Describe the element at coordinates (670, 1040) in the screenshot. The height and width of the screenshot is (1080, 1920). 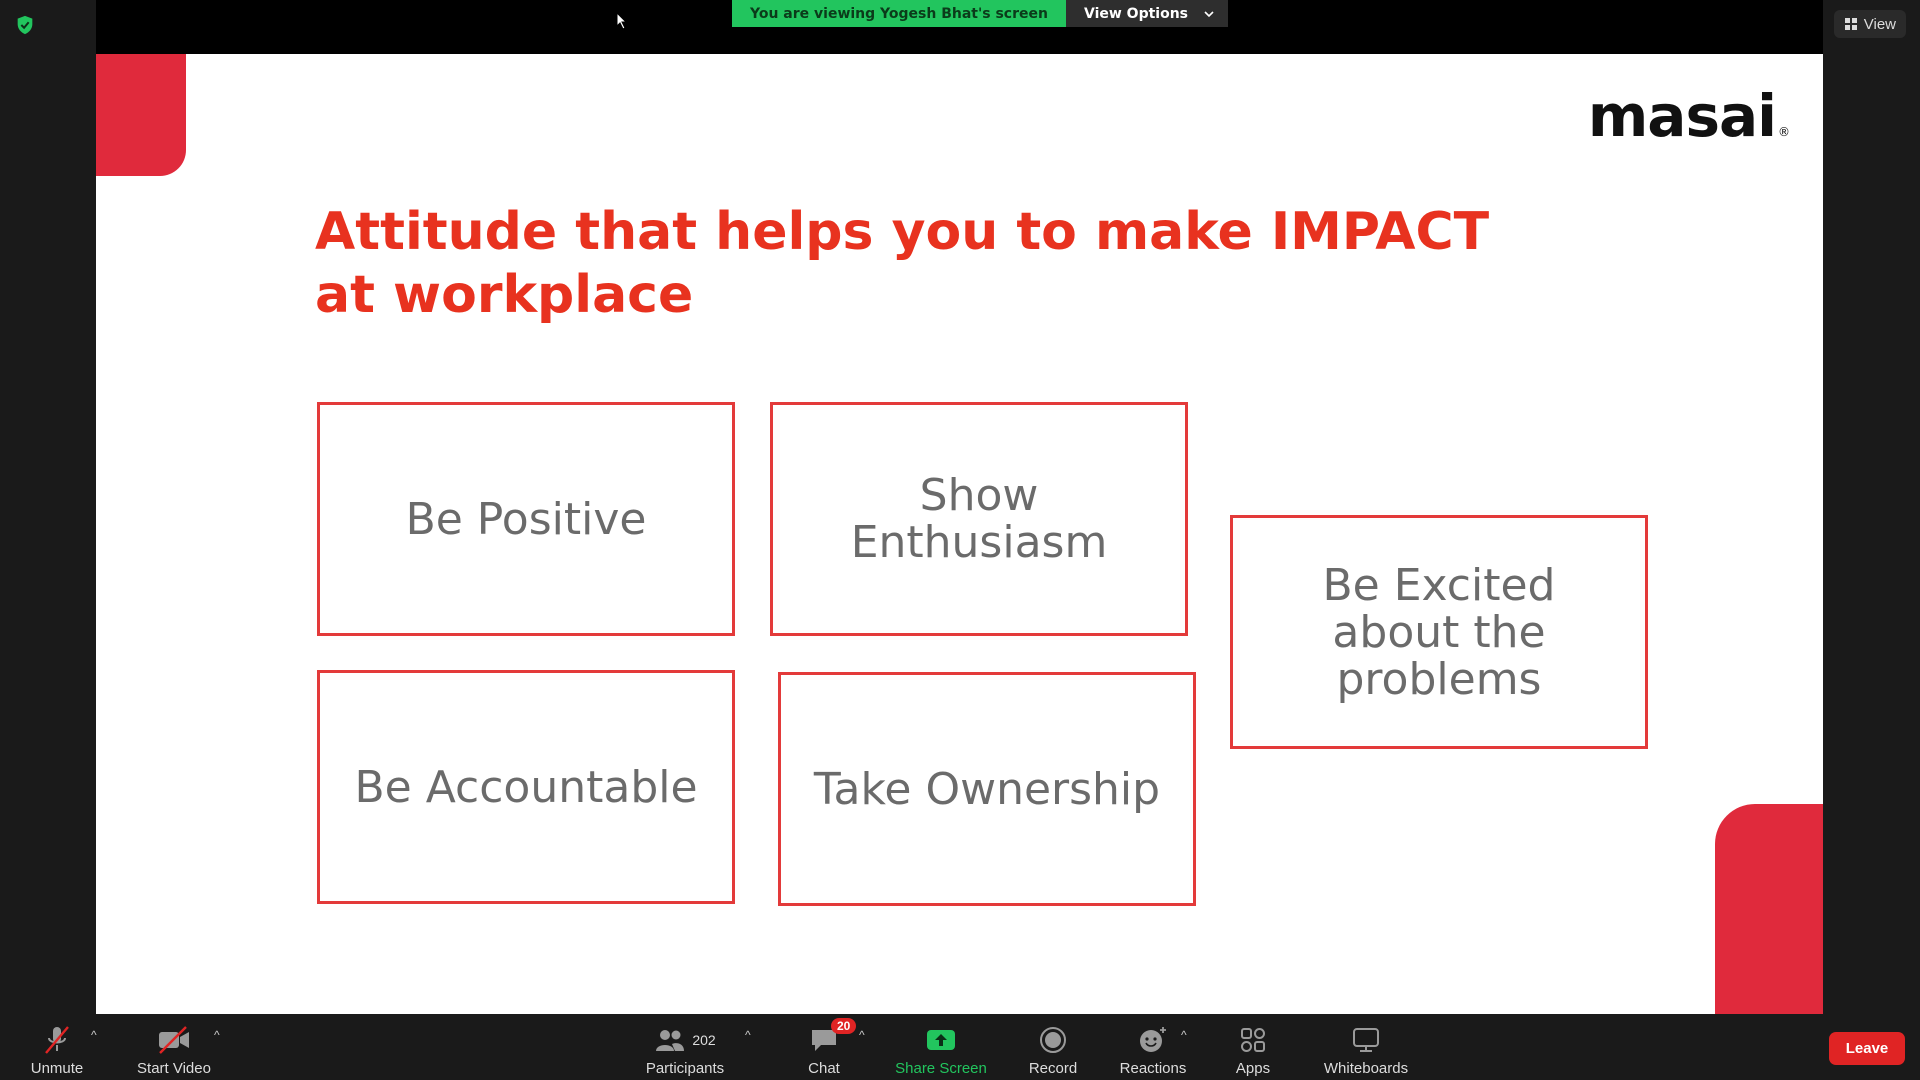
I see `participants-icon` at that location.